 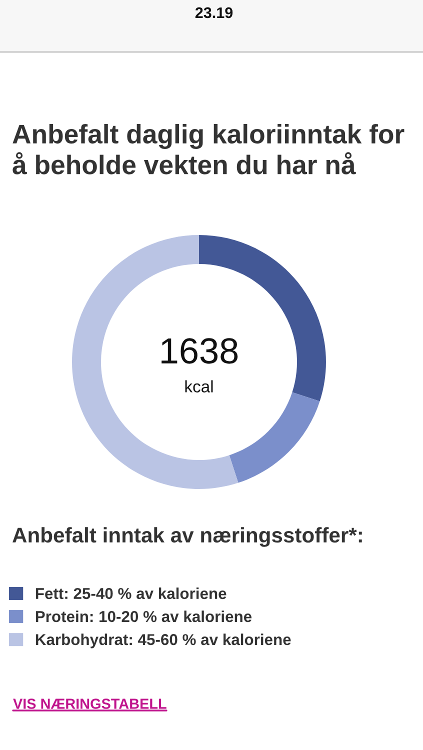 I want to click on text: 1638, so click(x=200, y=351).